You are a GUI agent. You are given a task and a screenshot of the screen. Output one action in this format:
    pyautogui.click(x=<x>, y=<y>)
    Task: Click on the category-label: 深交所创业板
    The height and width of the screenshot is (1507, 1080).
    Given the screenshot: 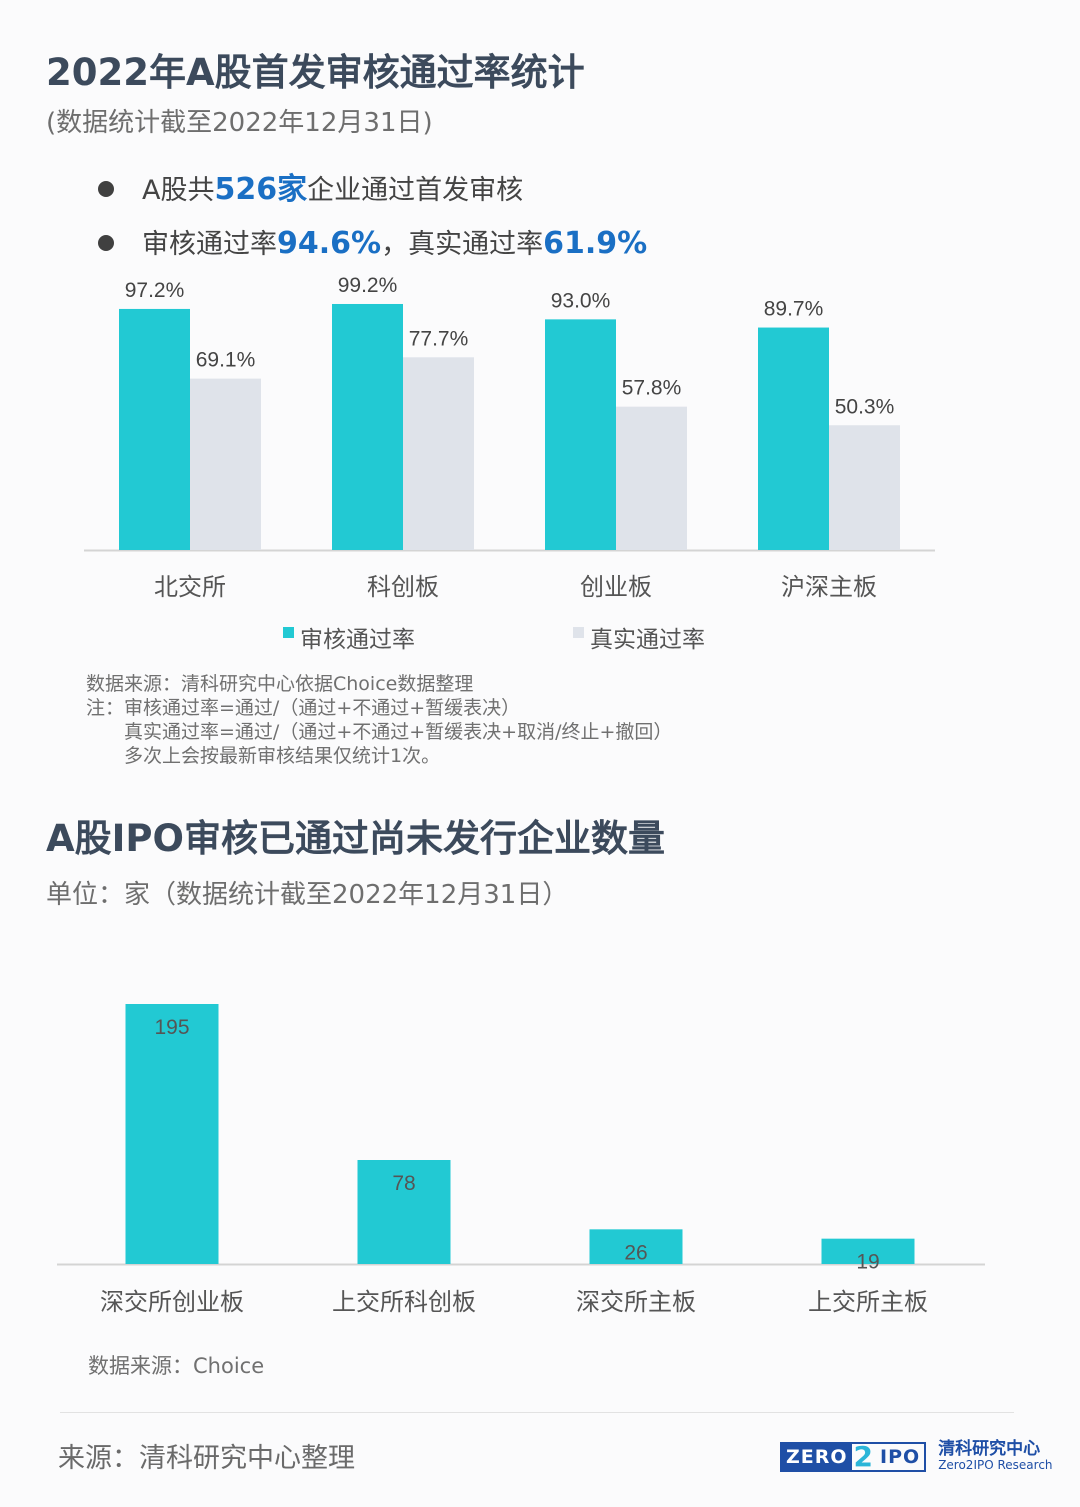 What is the action you would take?
    pyautogui.click(x=172, y=1302)
    